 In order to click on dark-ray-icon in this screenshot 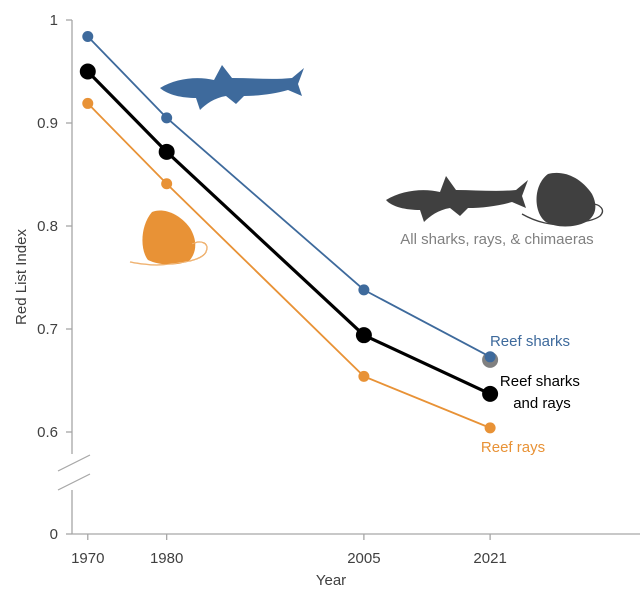, I will do `click(562, 199)`.